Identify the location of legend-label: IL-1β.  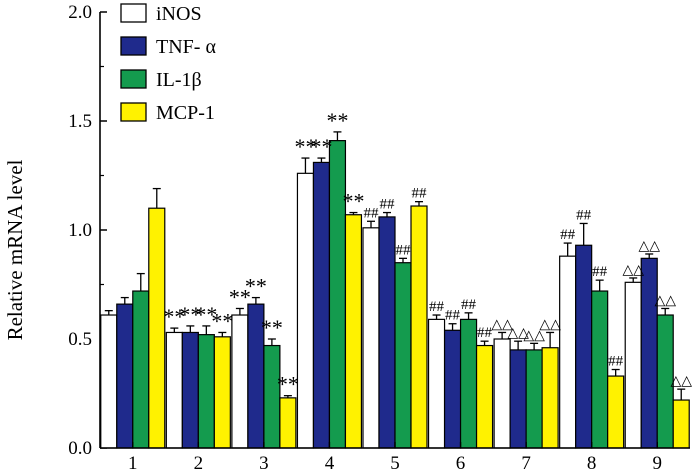
(179, 80).